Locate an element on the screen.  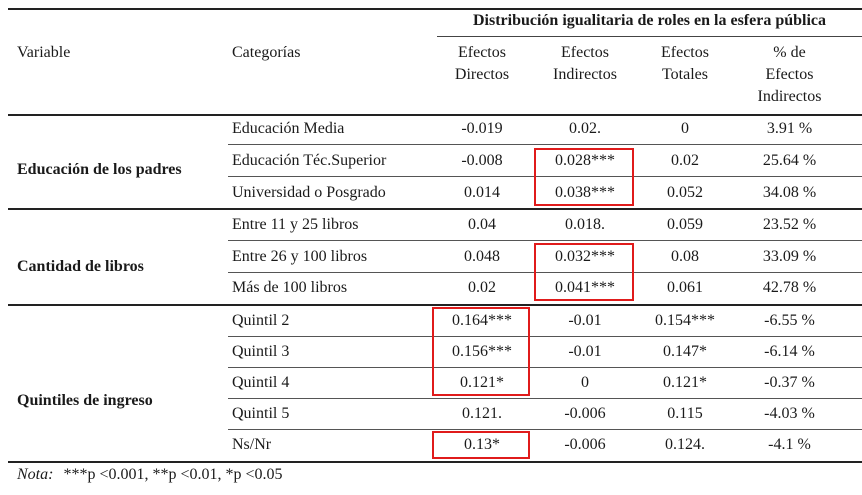
cell-pct: 33.09 % is located at coordinates (789, 256).